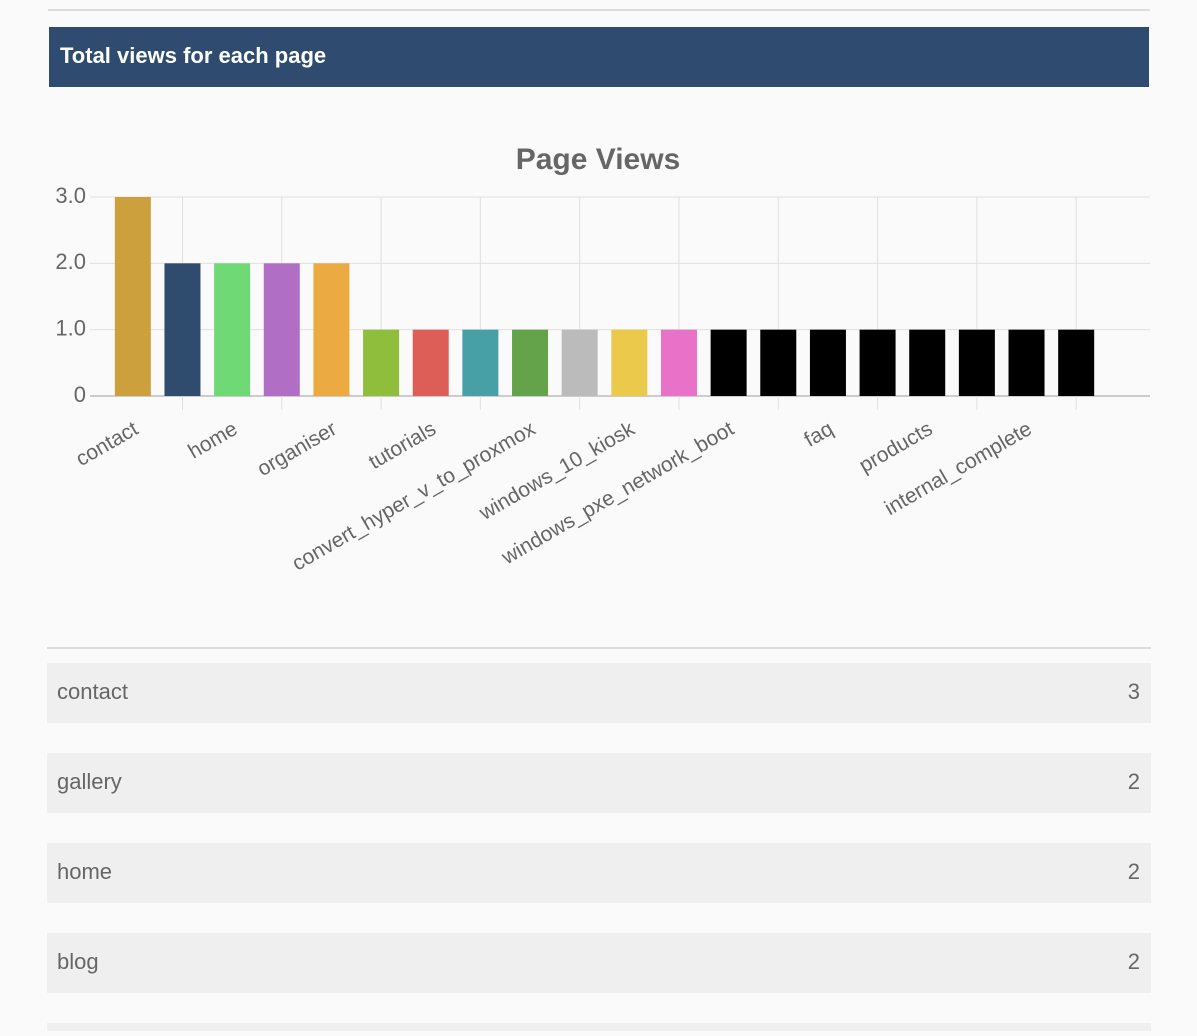  I want to click on header-title: Total views for each page, so click(193, 55).